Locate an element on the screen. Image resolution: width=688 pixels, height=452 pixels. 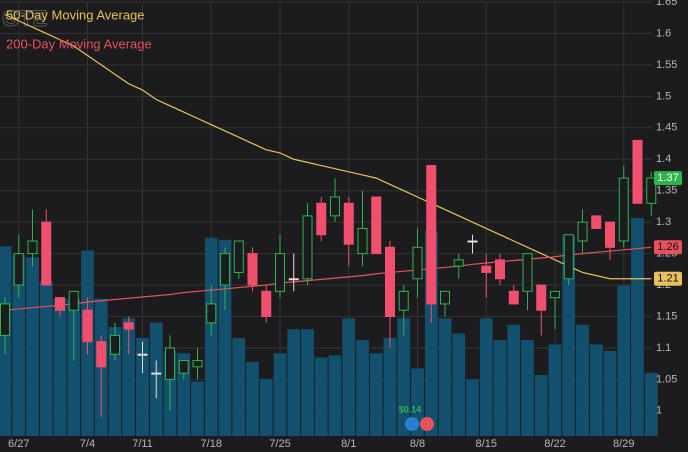
x-tick-label: 7/4 is located at coordinates (87, 444).